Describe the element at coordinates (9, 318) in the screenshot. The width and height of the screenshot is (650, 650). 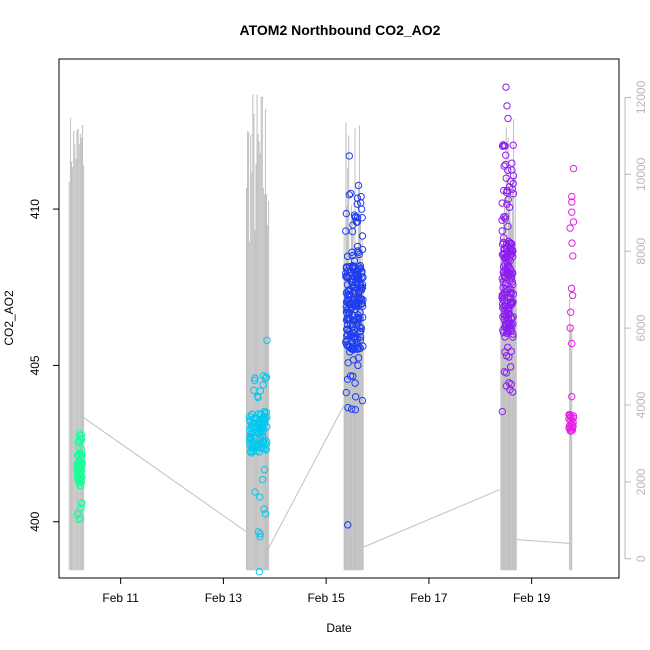
I see `y-axis-label: CO2_AO2` at that location.